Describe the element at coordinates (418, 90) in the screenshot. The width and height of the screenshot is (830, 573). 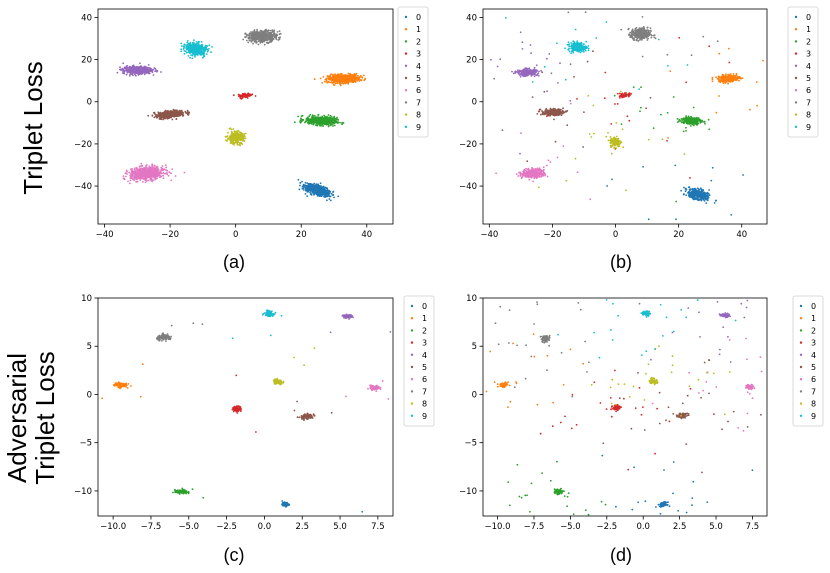
I see `legend-label: 6` at that location.